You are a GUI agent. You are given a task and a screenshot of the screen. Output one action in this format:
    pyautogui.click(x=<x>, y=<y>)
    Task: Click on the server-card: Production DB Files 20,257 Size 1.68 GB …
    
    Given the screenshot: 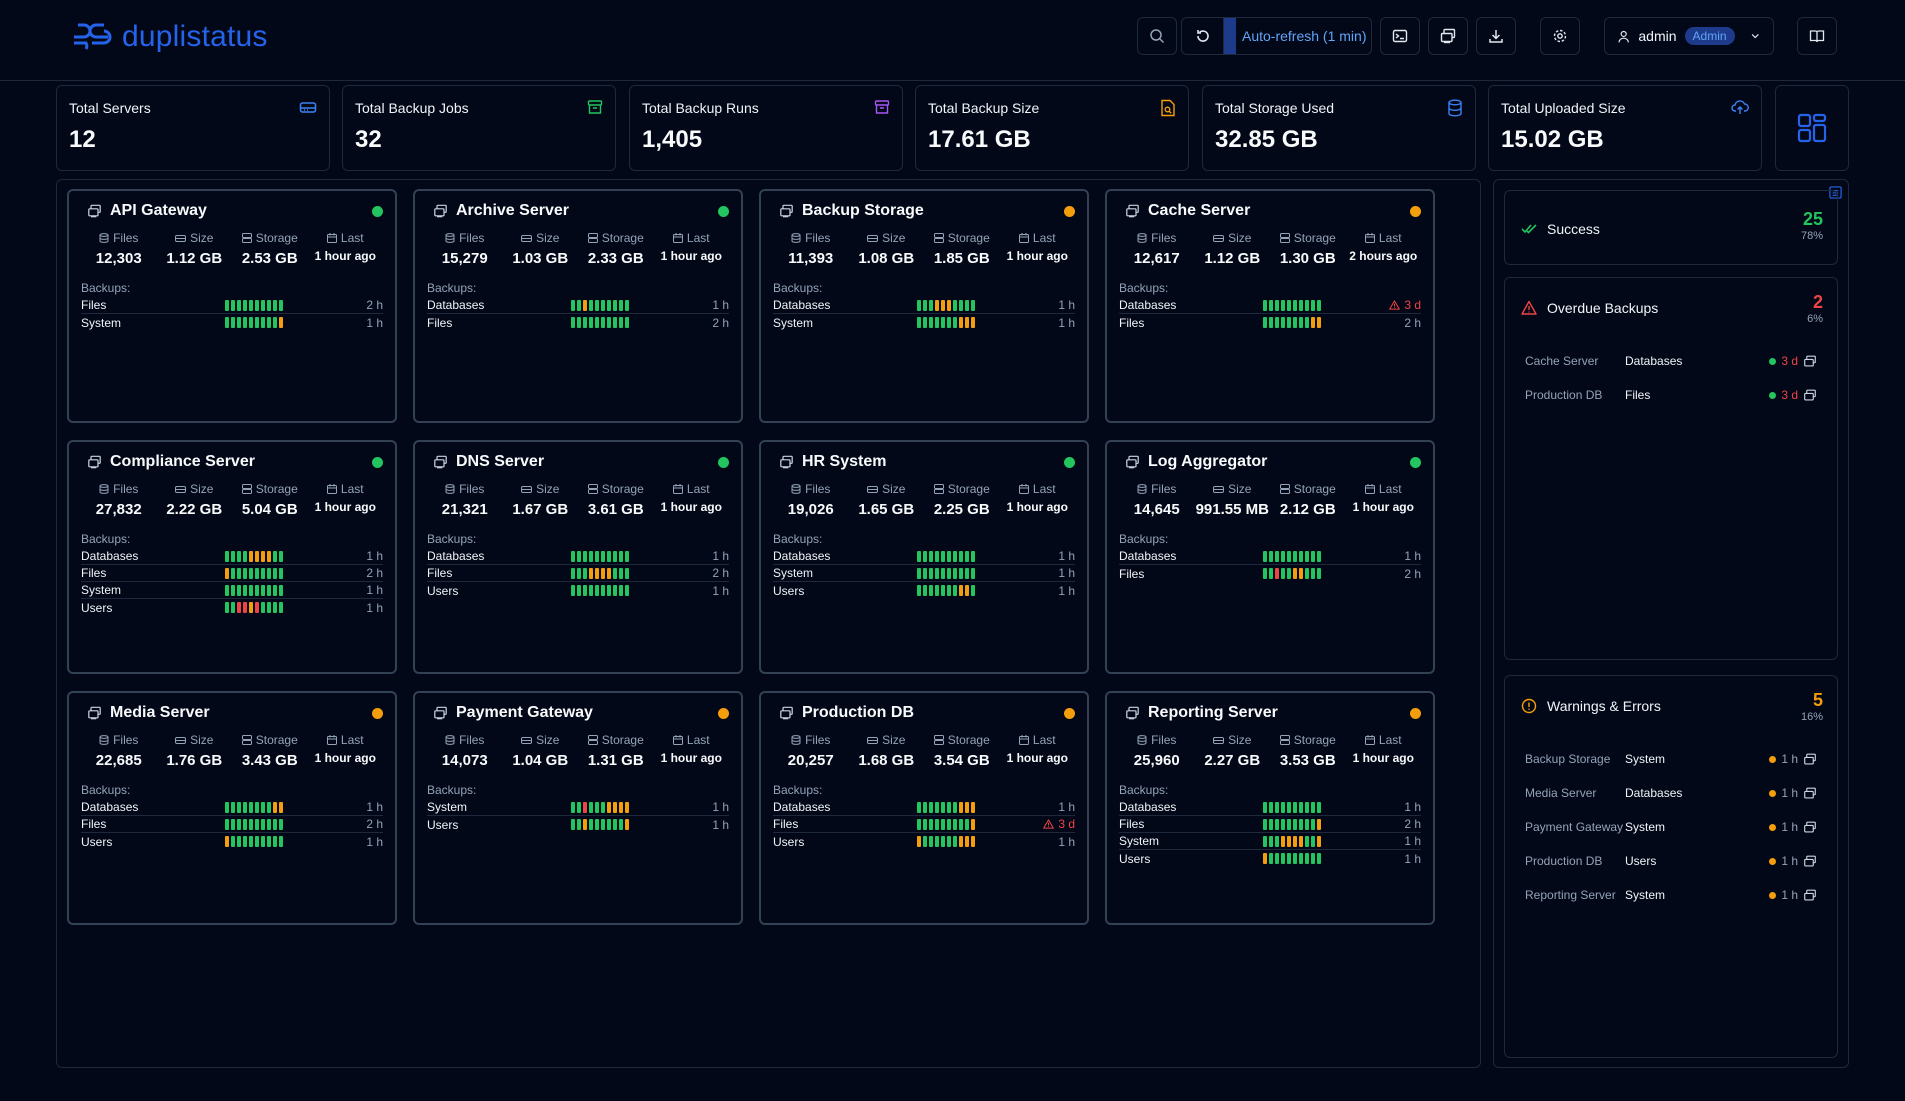 What is the action you would take?
    pyautogui.click(x=924, y=808)
    